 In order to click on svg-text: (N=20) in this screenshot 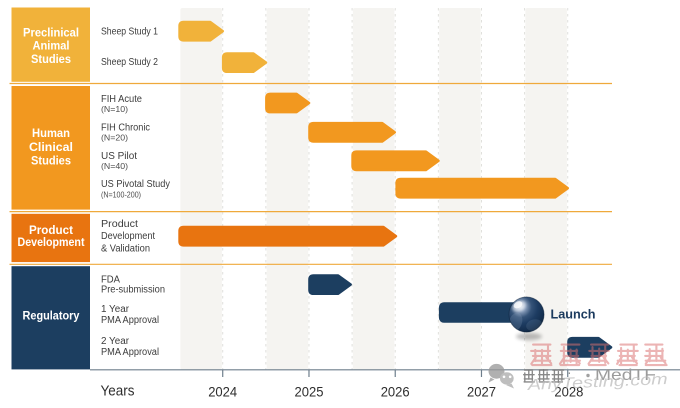, I will do `click(114, 138)`.